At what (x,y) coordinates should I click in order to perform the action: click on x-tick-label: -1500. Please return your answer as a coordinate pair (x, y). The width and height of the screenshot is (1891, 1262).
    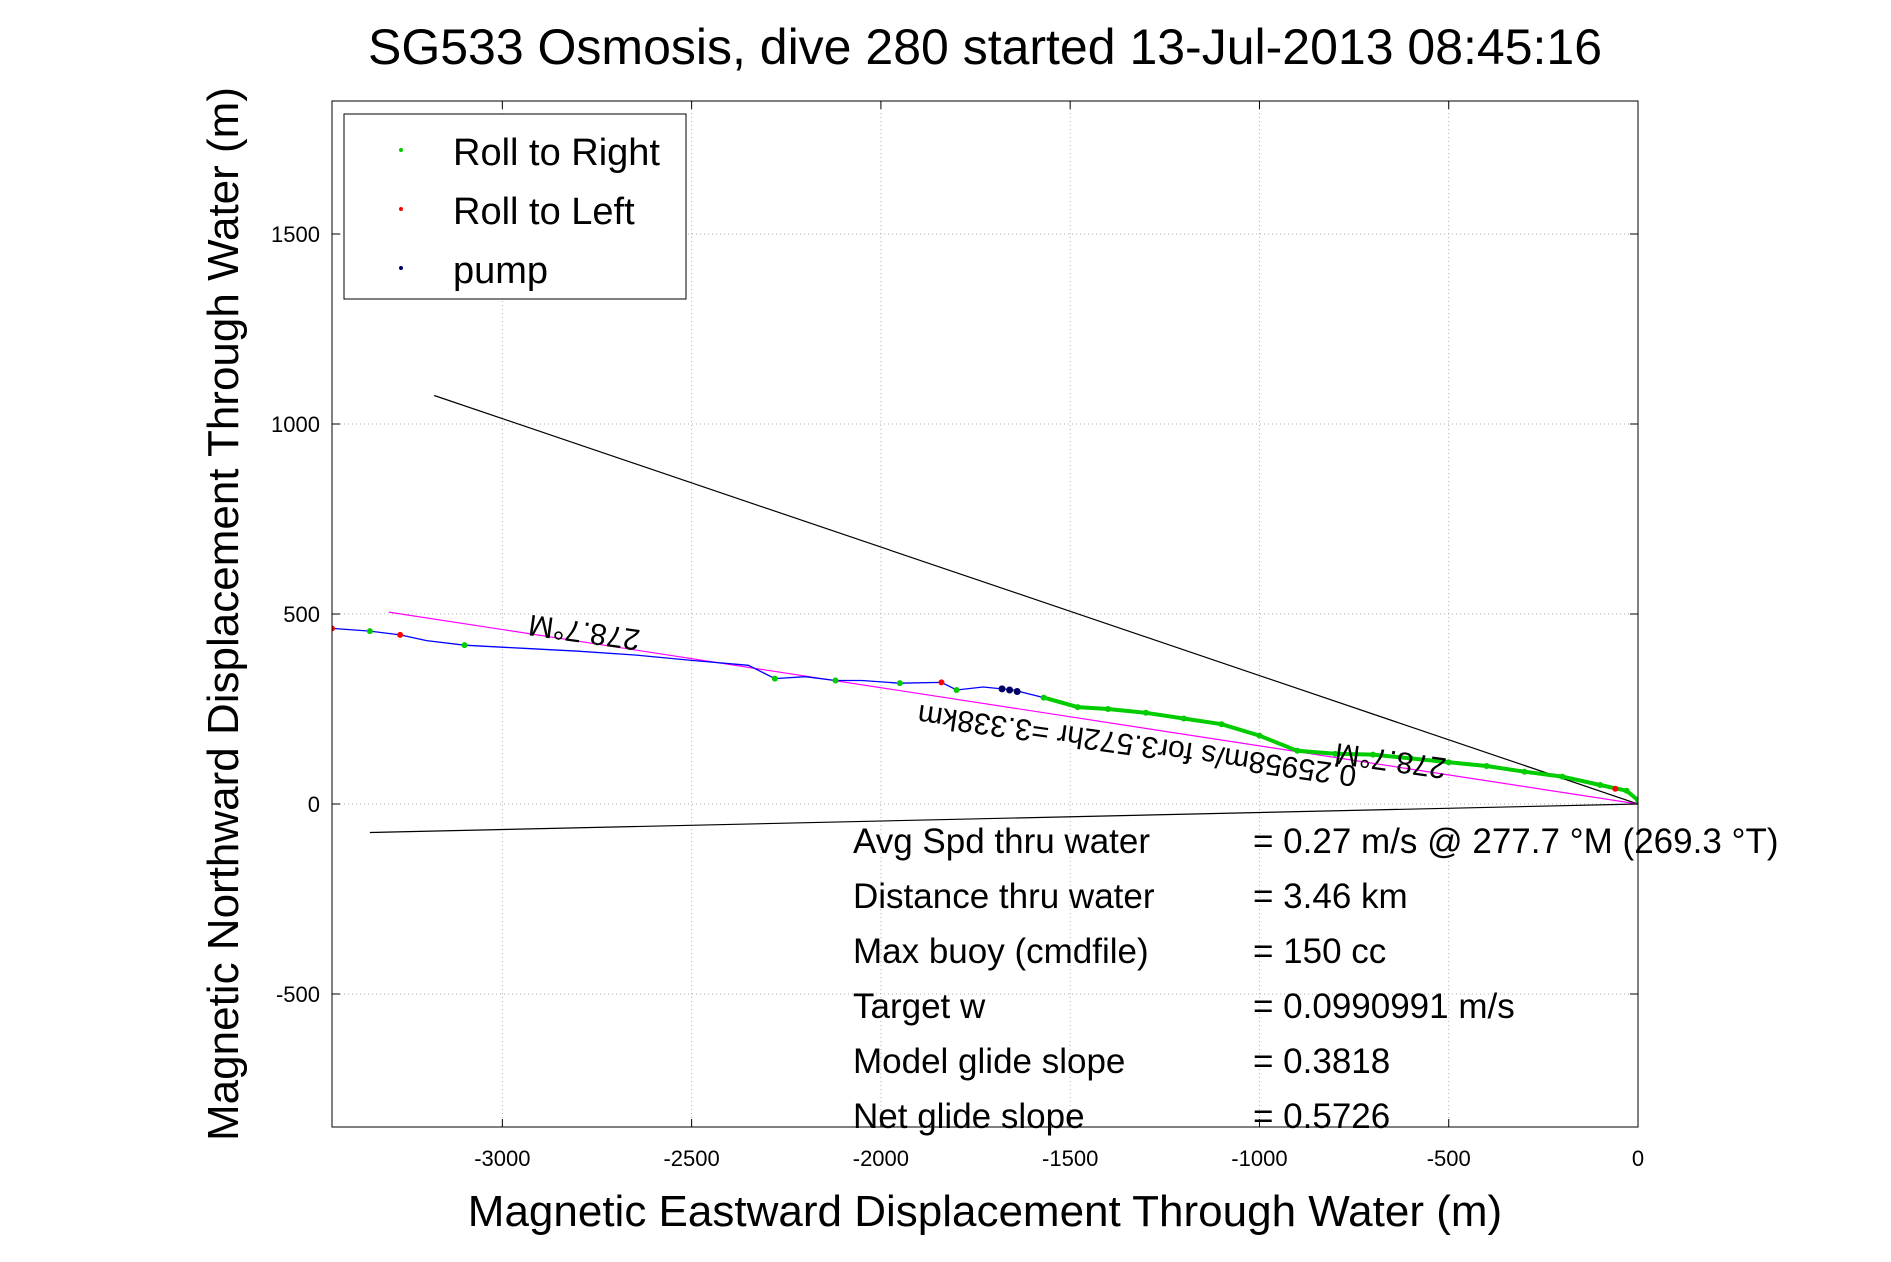
    Looking at the image, I should click on (1070, 1158).